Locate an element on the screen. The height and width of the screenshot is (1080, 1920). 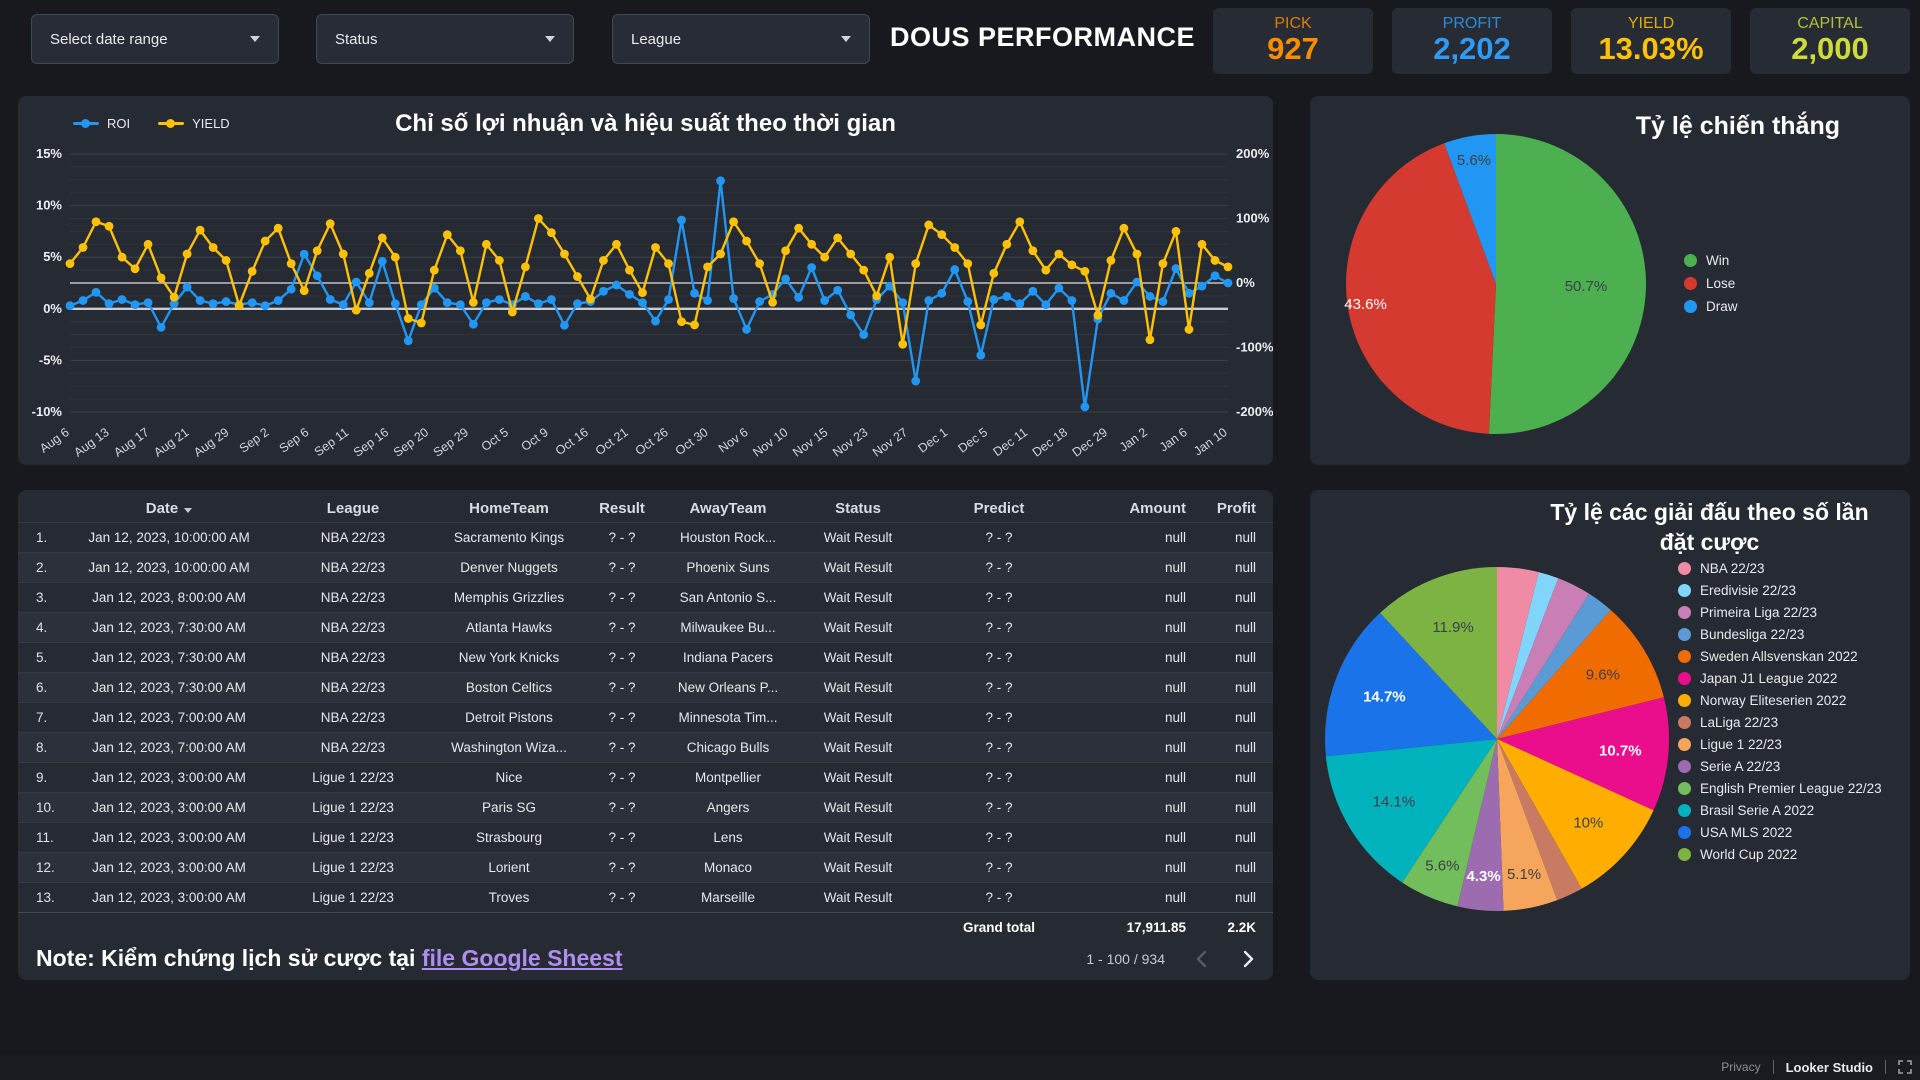
fullscreen-icon is located at coordinates (1905, 1067).